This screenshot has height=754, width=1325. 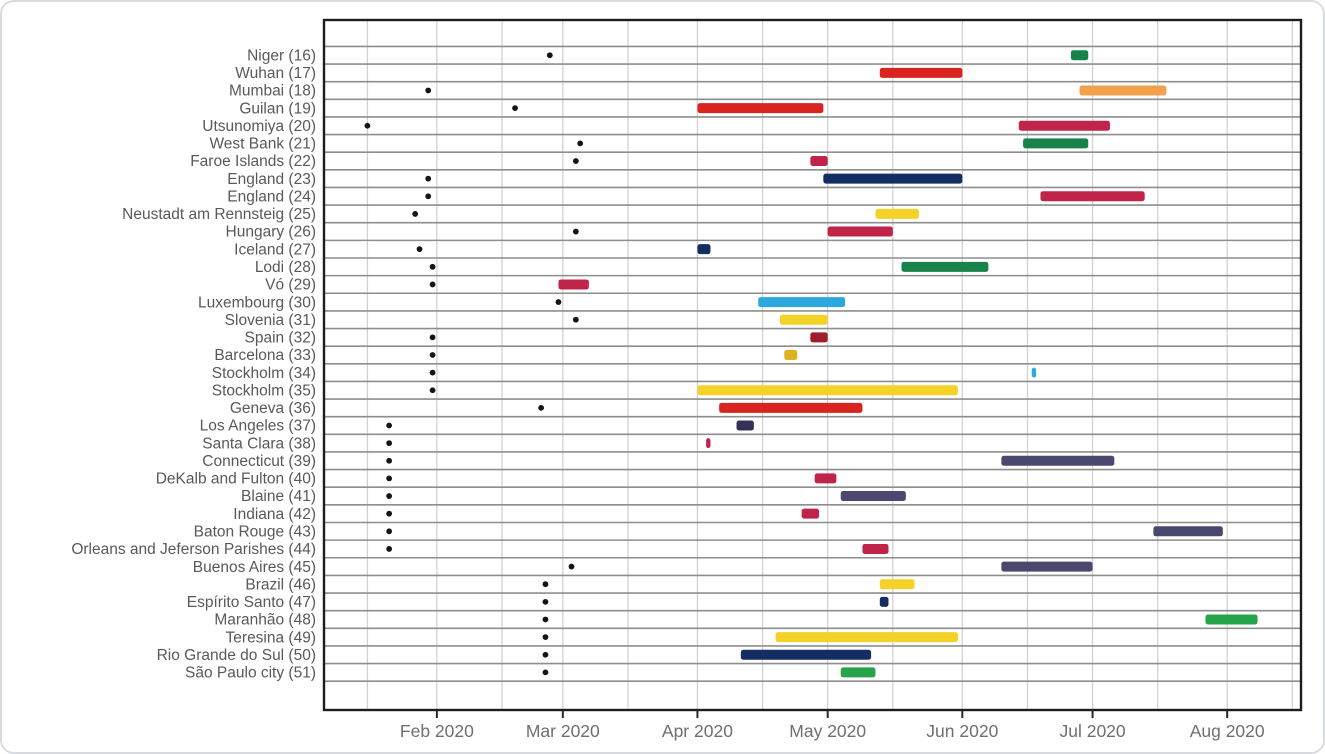 I want to click on timeline-row: Geneva (36), so click(x=546, y=408).